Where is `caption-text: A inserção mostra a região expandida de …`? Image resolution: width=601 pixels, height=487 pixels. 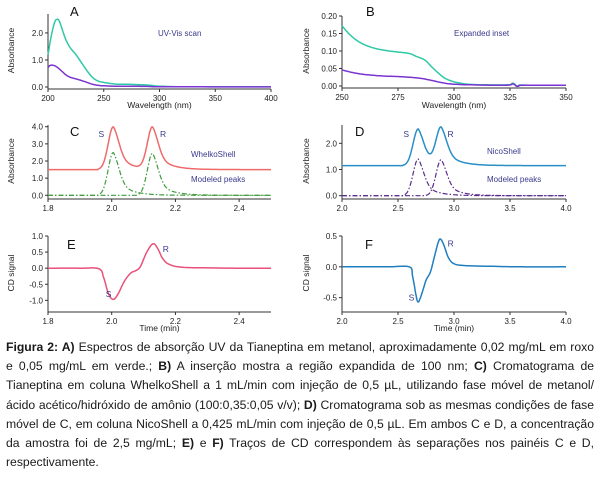
caption-text: A inserção mostra a região expandida de … is located at coordinates (322, 366).